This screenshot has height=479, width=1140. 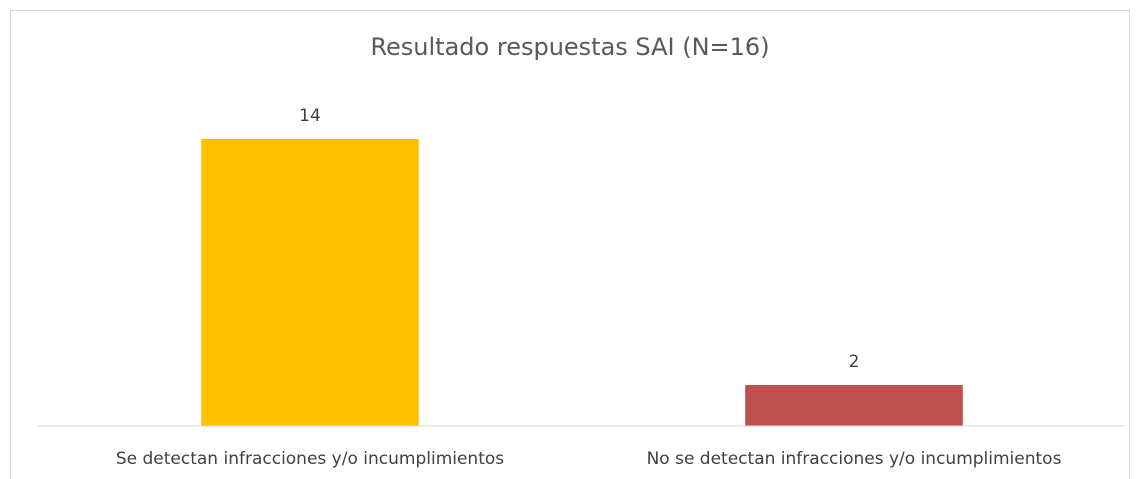 What do you see at coordinates (854, 362) in the screenshot?
I see `data-label: 2` at bounding box center [854, 362].